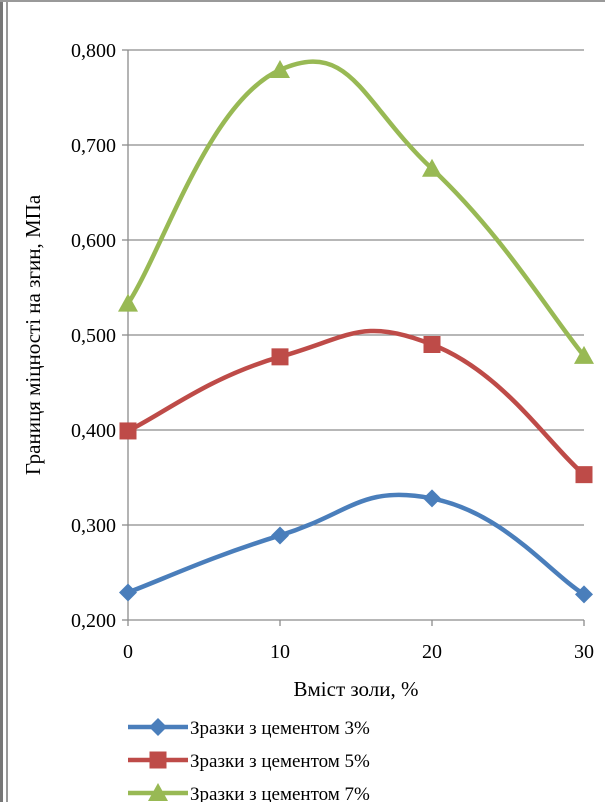 Image resolution: width=605 pixels, height=807 pixels. What do you see at coordinates (1, 401) in the screenshot?
I see `page-frame-left` at bounding box center [1, 401].